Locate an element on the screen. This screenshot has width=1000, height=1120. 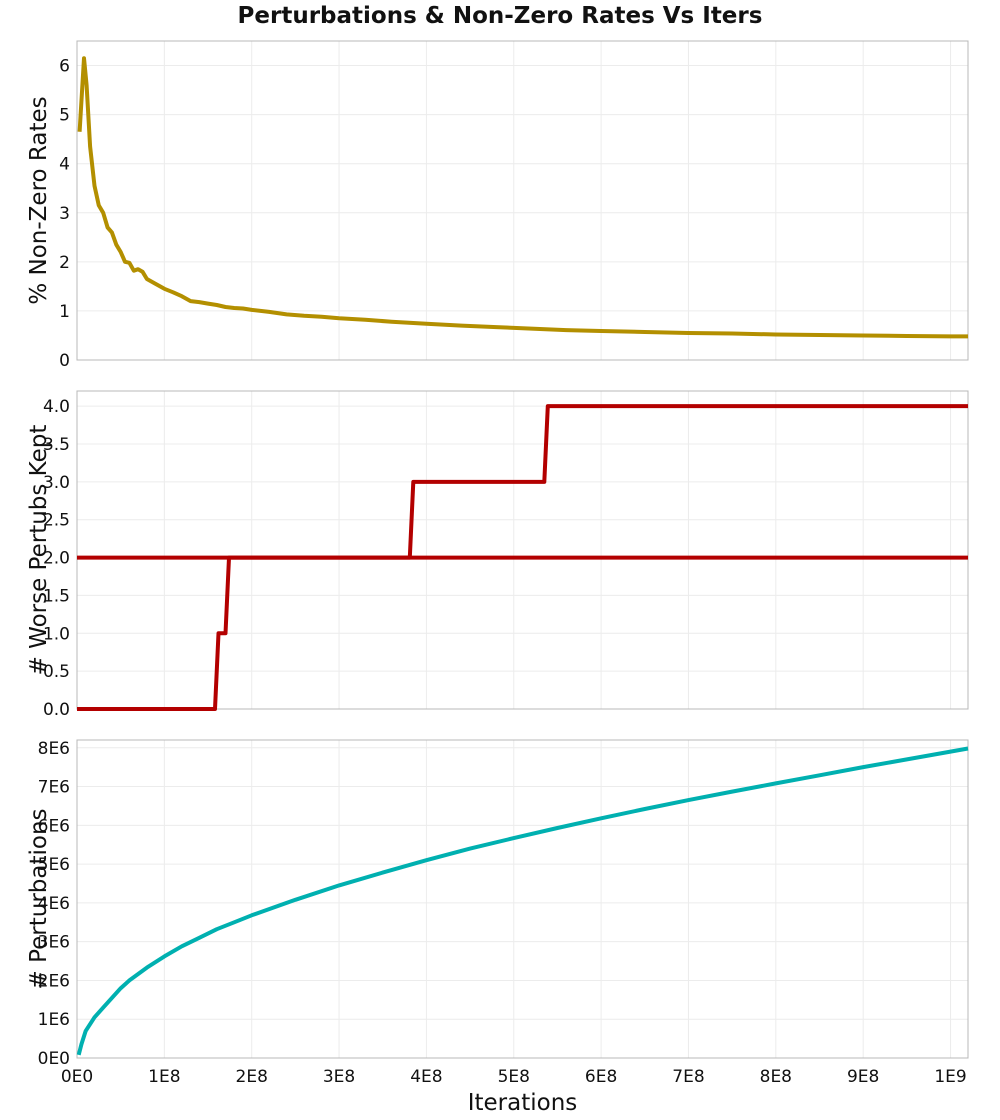
x-tick-label: 6E8 is located at coordinates (601, 1077).